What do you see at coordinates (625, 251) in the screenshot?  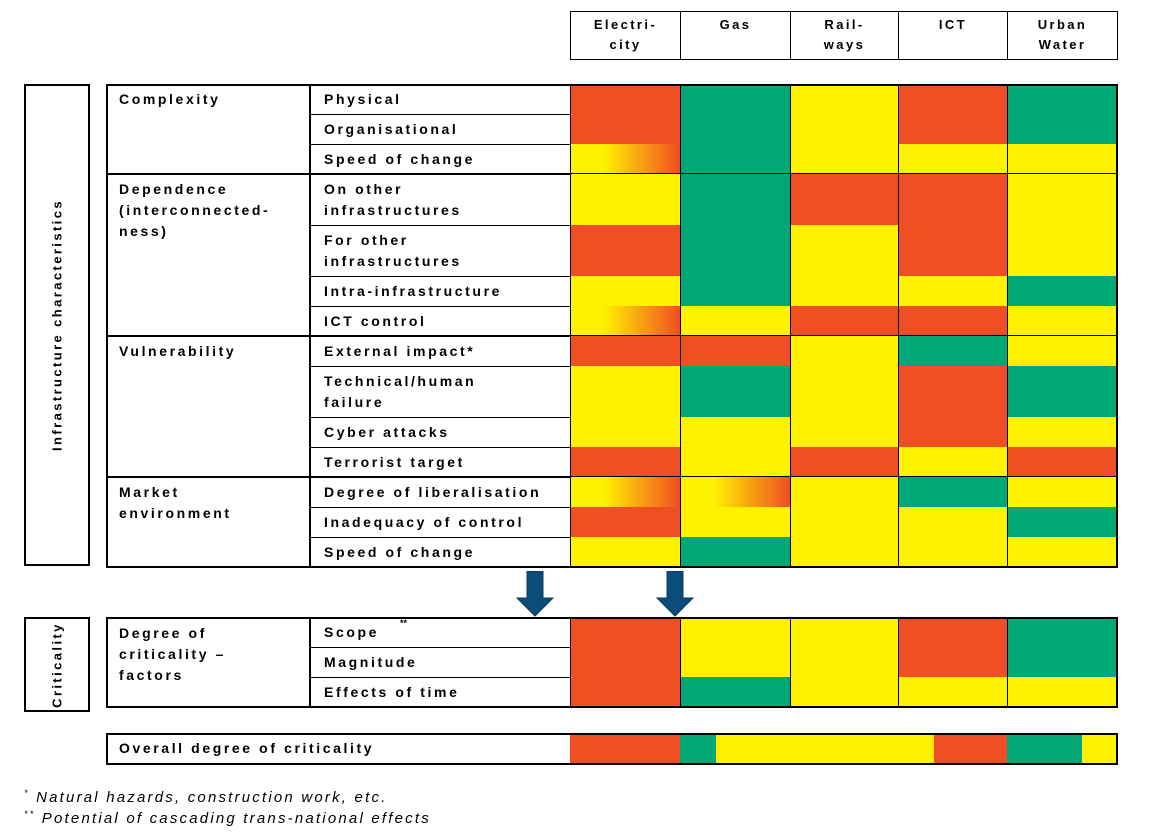 I see `cell-for-other-infrastructures-0-red` at bounding box center [625, 251].